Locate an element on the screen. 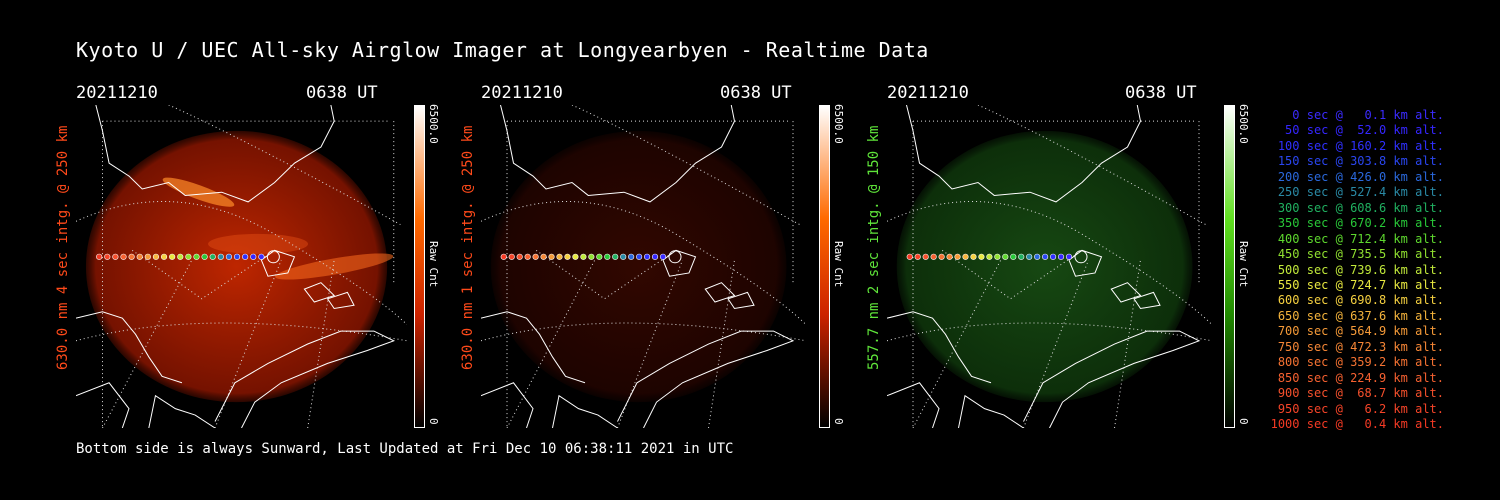  legend-entry: 150 sec @ 303.8 km alt. is located at coordinates (1360, 161).